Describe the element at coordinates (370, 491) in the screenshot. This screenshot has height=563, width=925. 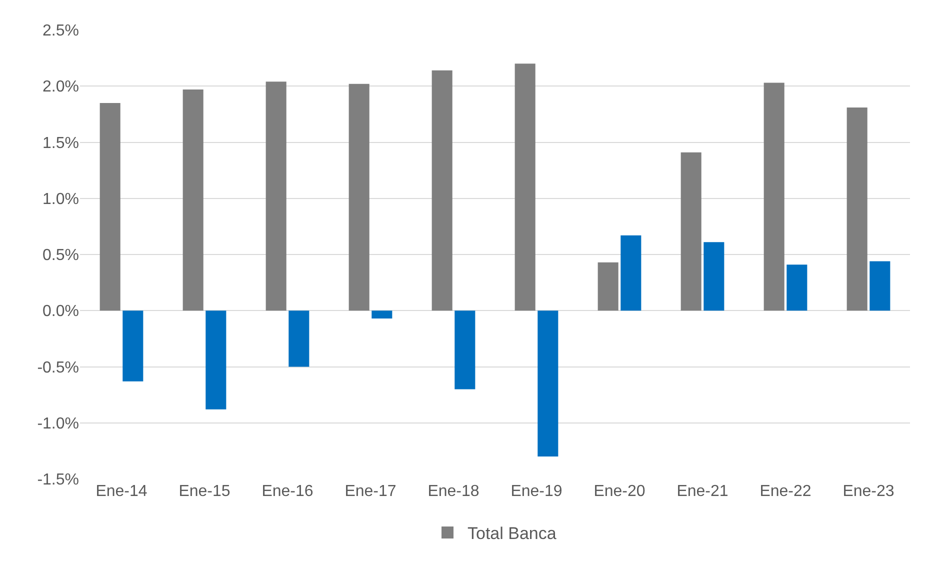
I see `x-tick-label: Ene-17` at that location.